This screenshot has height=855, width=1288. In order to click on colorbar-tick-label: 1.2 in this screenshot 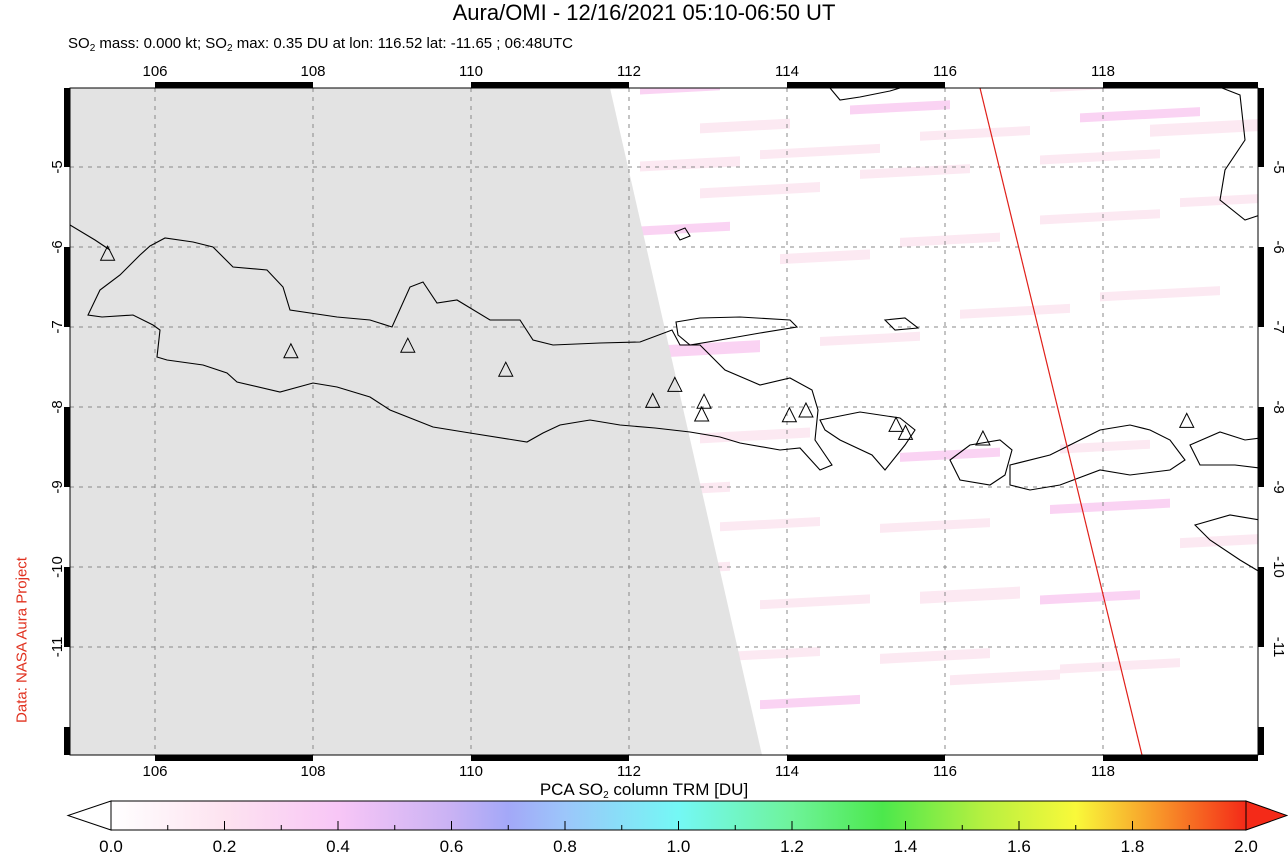, I will do `click(792, 846)`.